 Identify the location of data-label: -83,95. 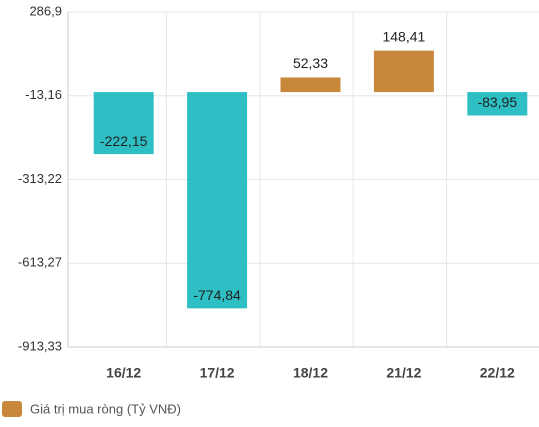
(497, 102).